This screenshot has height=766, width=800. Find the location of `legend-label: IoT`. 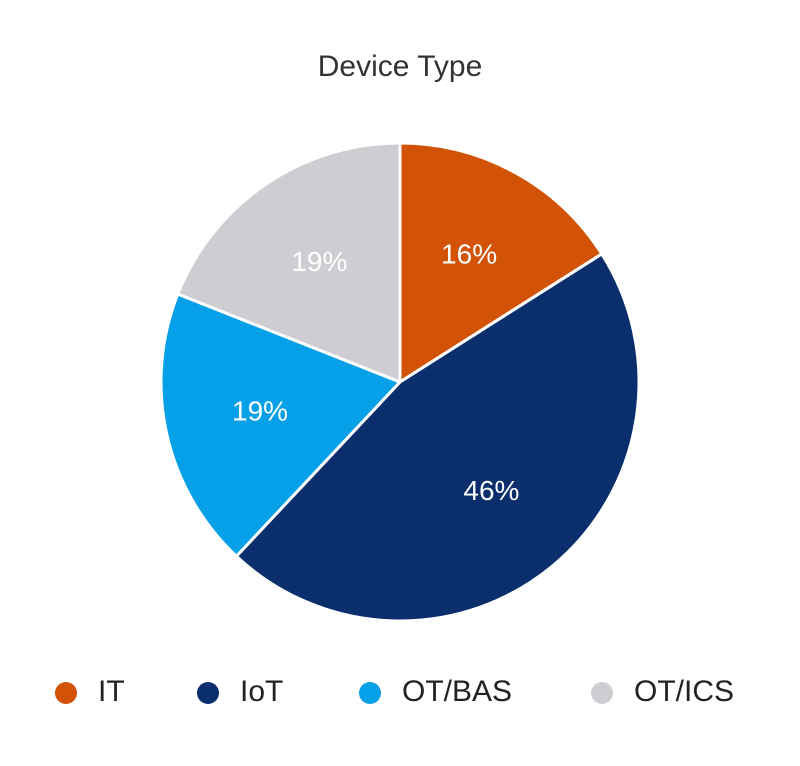

legend-label: IoT is located at coordinates (261, 691).